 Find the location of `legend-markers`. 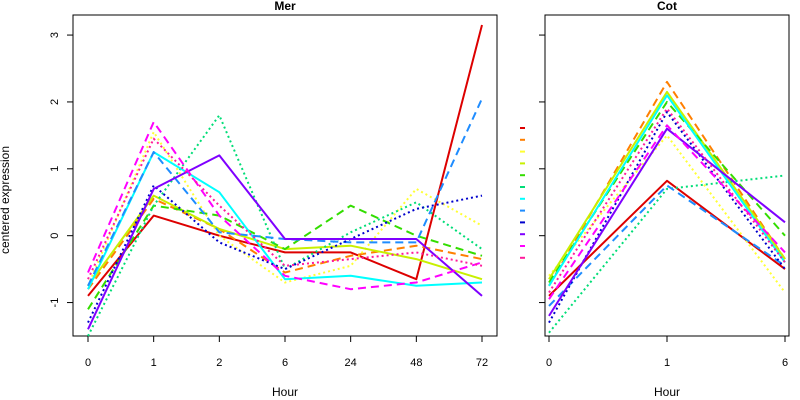

legend-markers is located at coordinates (522, 193).